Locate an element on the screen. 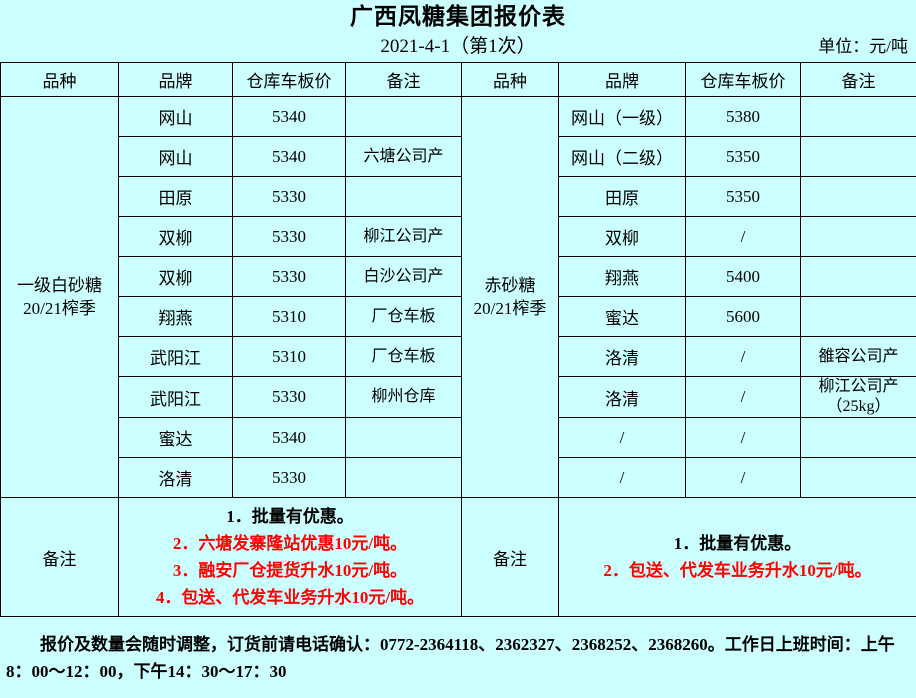  note-line1: 柳江公司产 is located at coordinates (858, 386).